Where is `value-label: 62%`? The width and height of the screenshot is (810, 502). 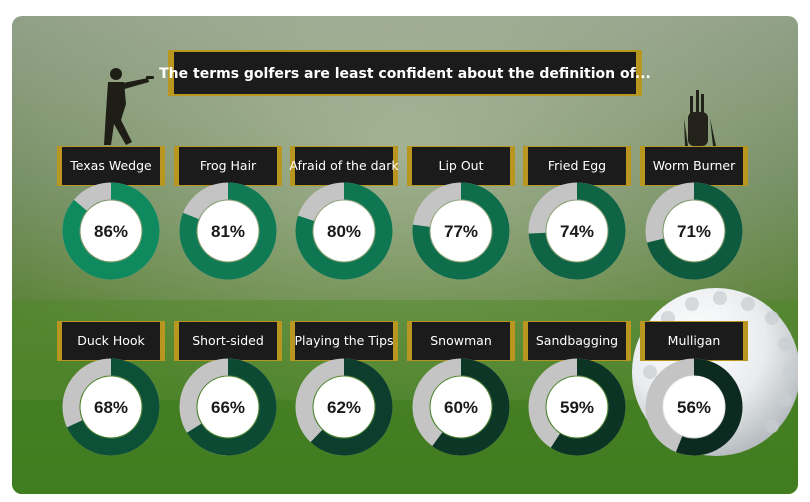 value-label: 62% is located at coordinates (344, 407).